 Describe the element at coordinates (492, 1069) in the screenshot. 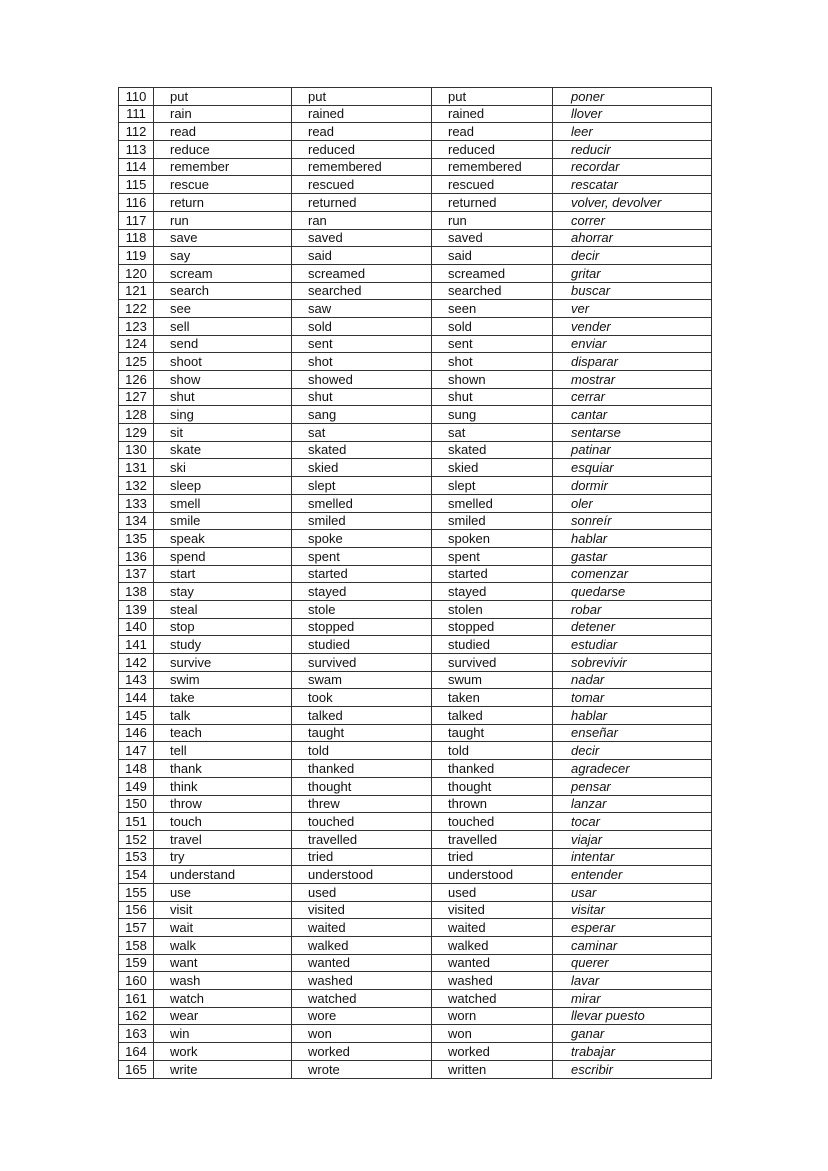

I see `past-participle-cell: written` at that location.